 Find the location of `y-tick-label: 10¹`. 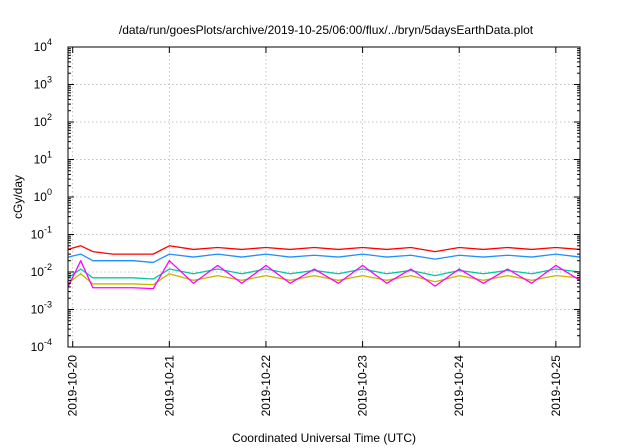

y-tick-label: 10¹ is located at coordinates (43, 158).